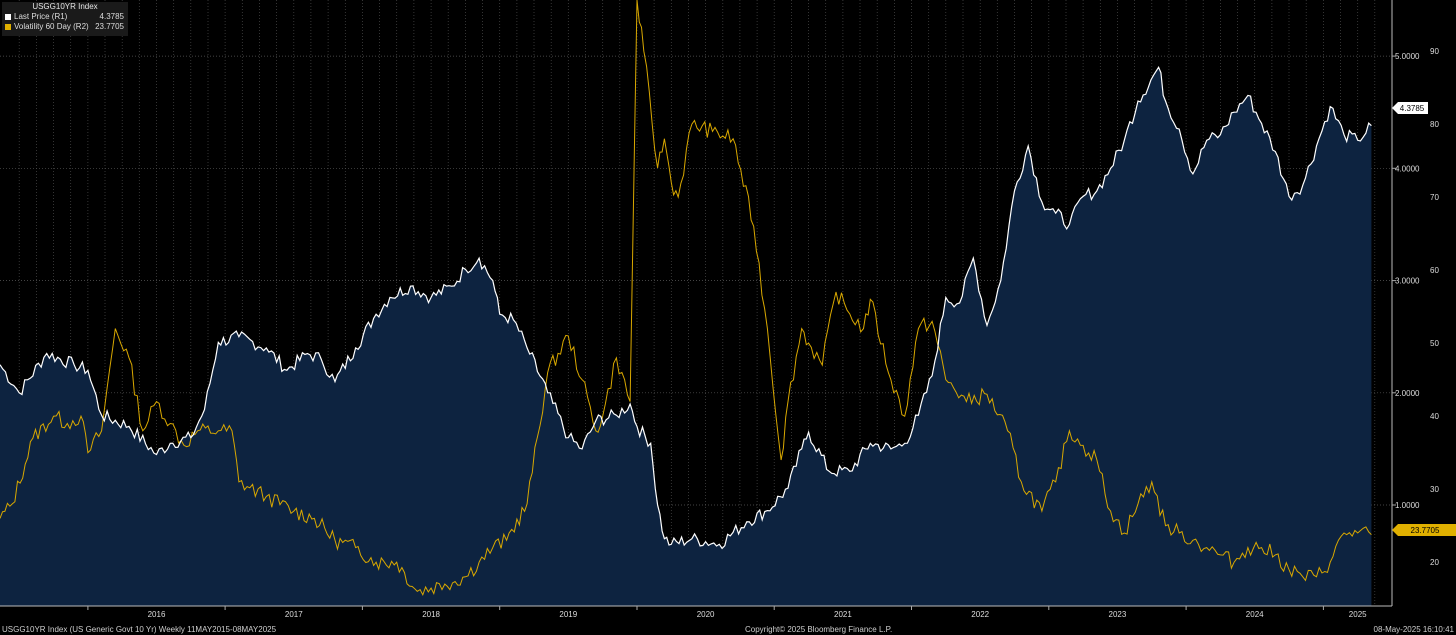 The width and height of the screenshot is (1456, 635). I want to click on r1-axis-label: 5.0000, so click(1407, 56).